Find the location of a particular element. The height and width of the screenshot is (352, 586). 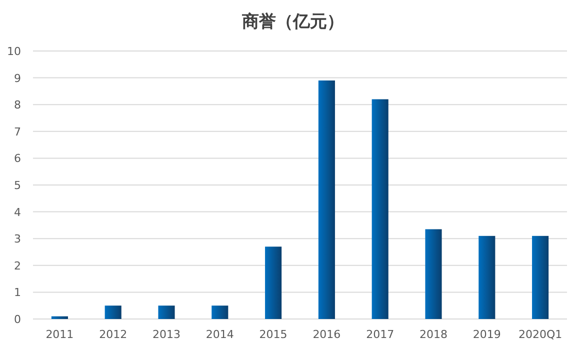

y-tick-label: 10 is located at coordinates (14, 51).